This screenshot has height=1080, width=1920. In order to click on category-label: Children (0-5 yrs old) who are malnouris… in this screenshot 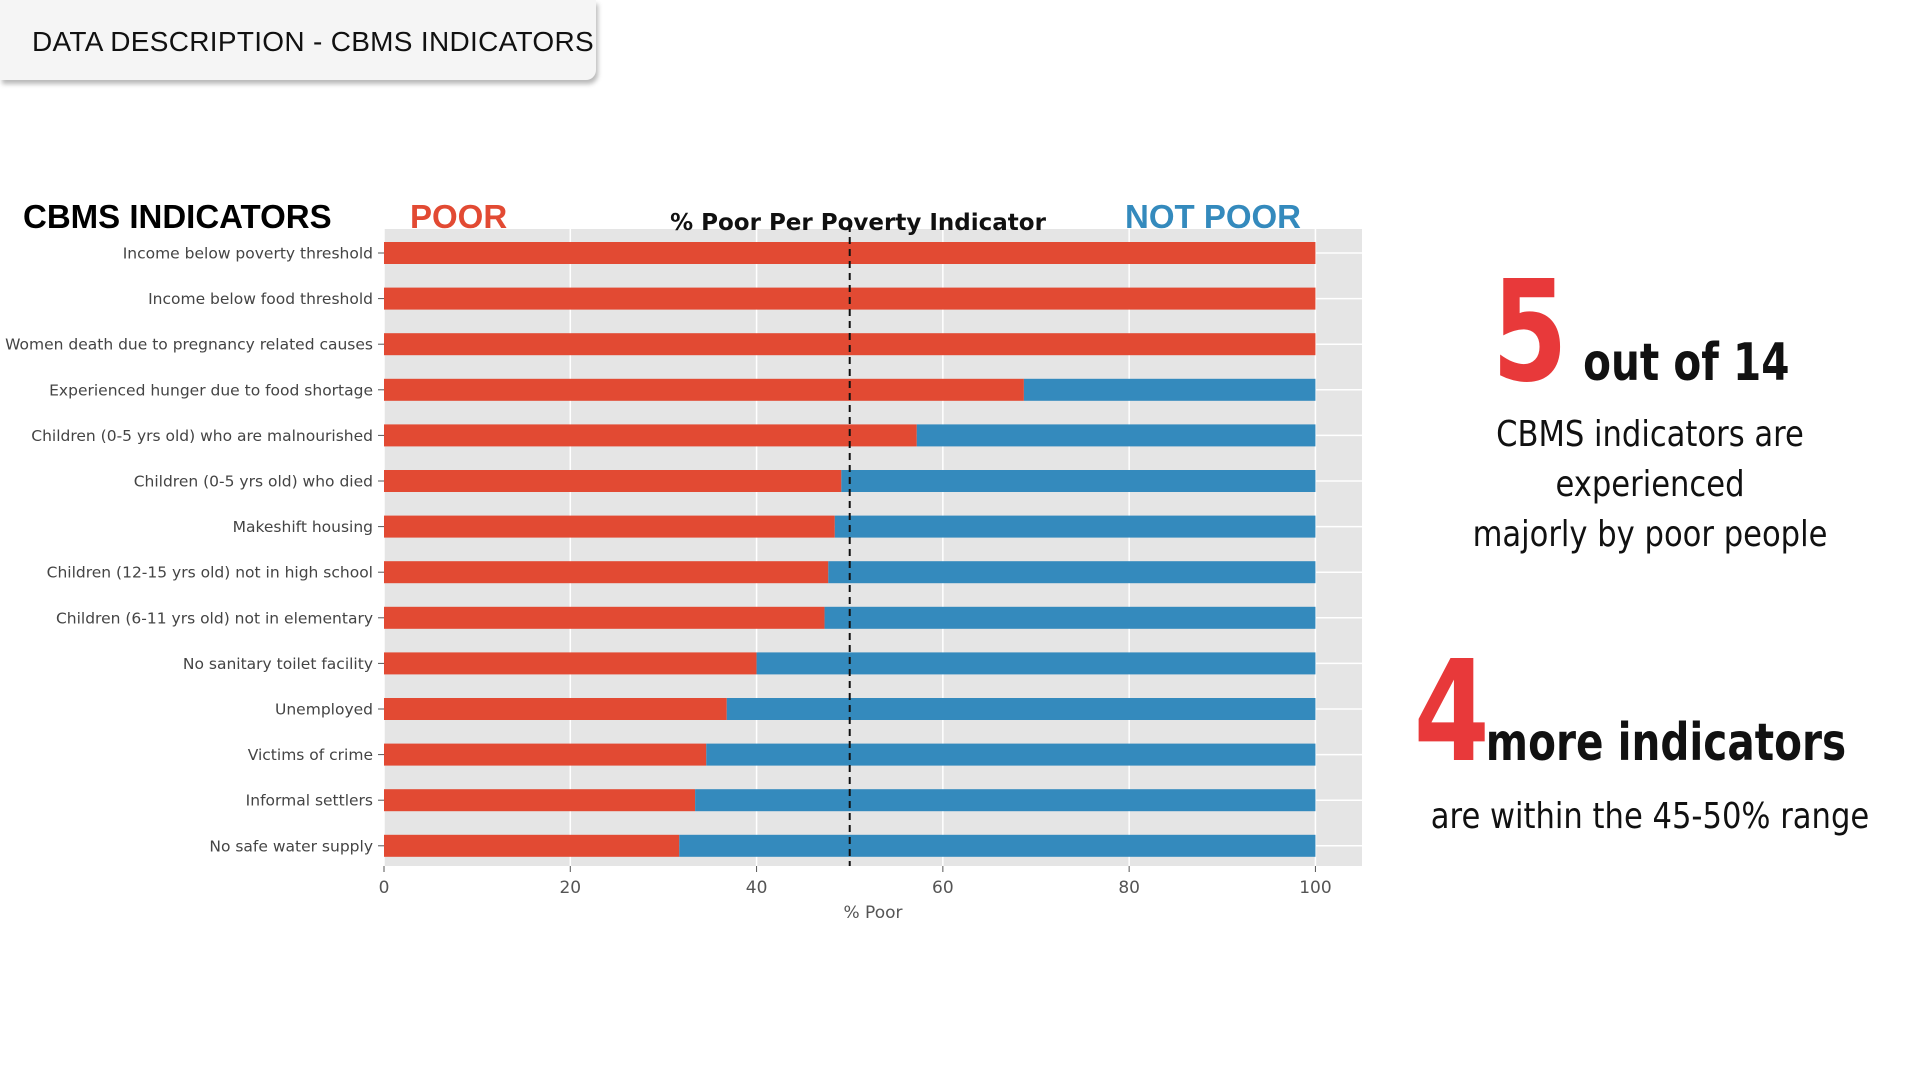, I will do `click(202, 436)`.